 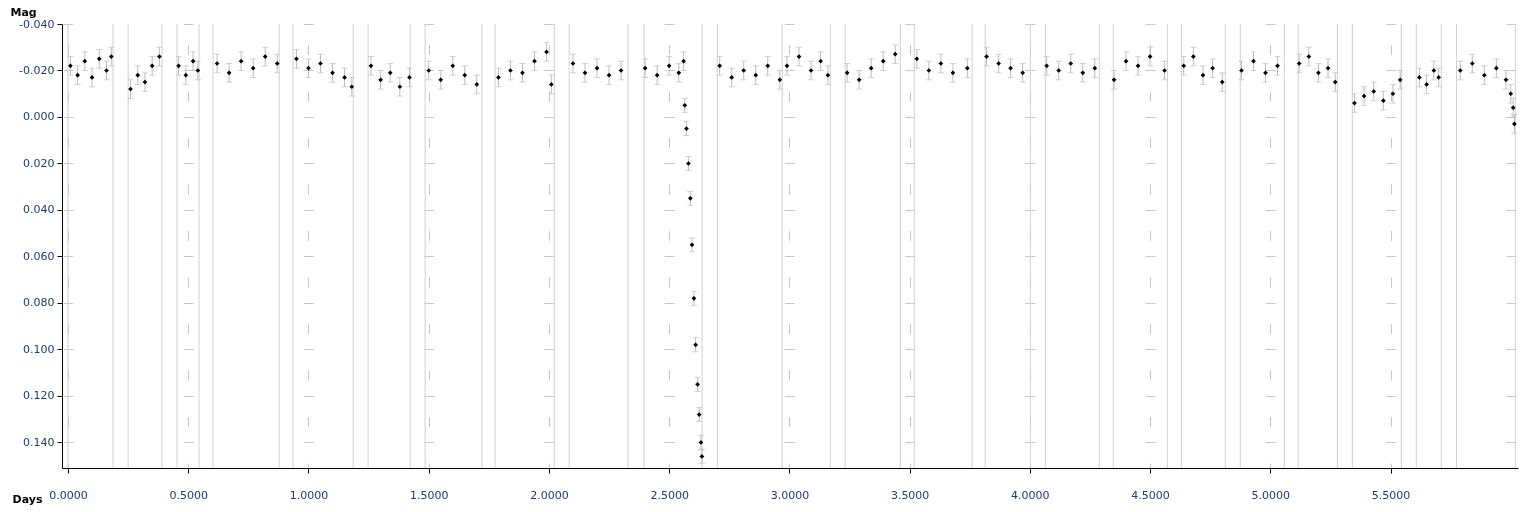 What do you see at coordinates (39, 163) in the screenshot?
I see `y-tick-label: 0.020` at bounding box center [39, 163].